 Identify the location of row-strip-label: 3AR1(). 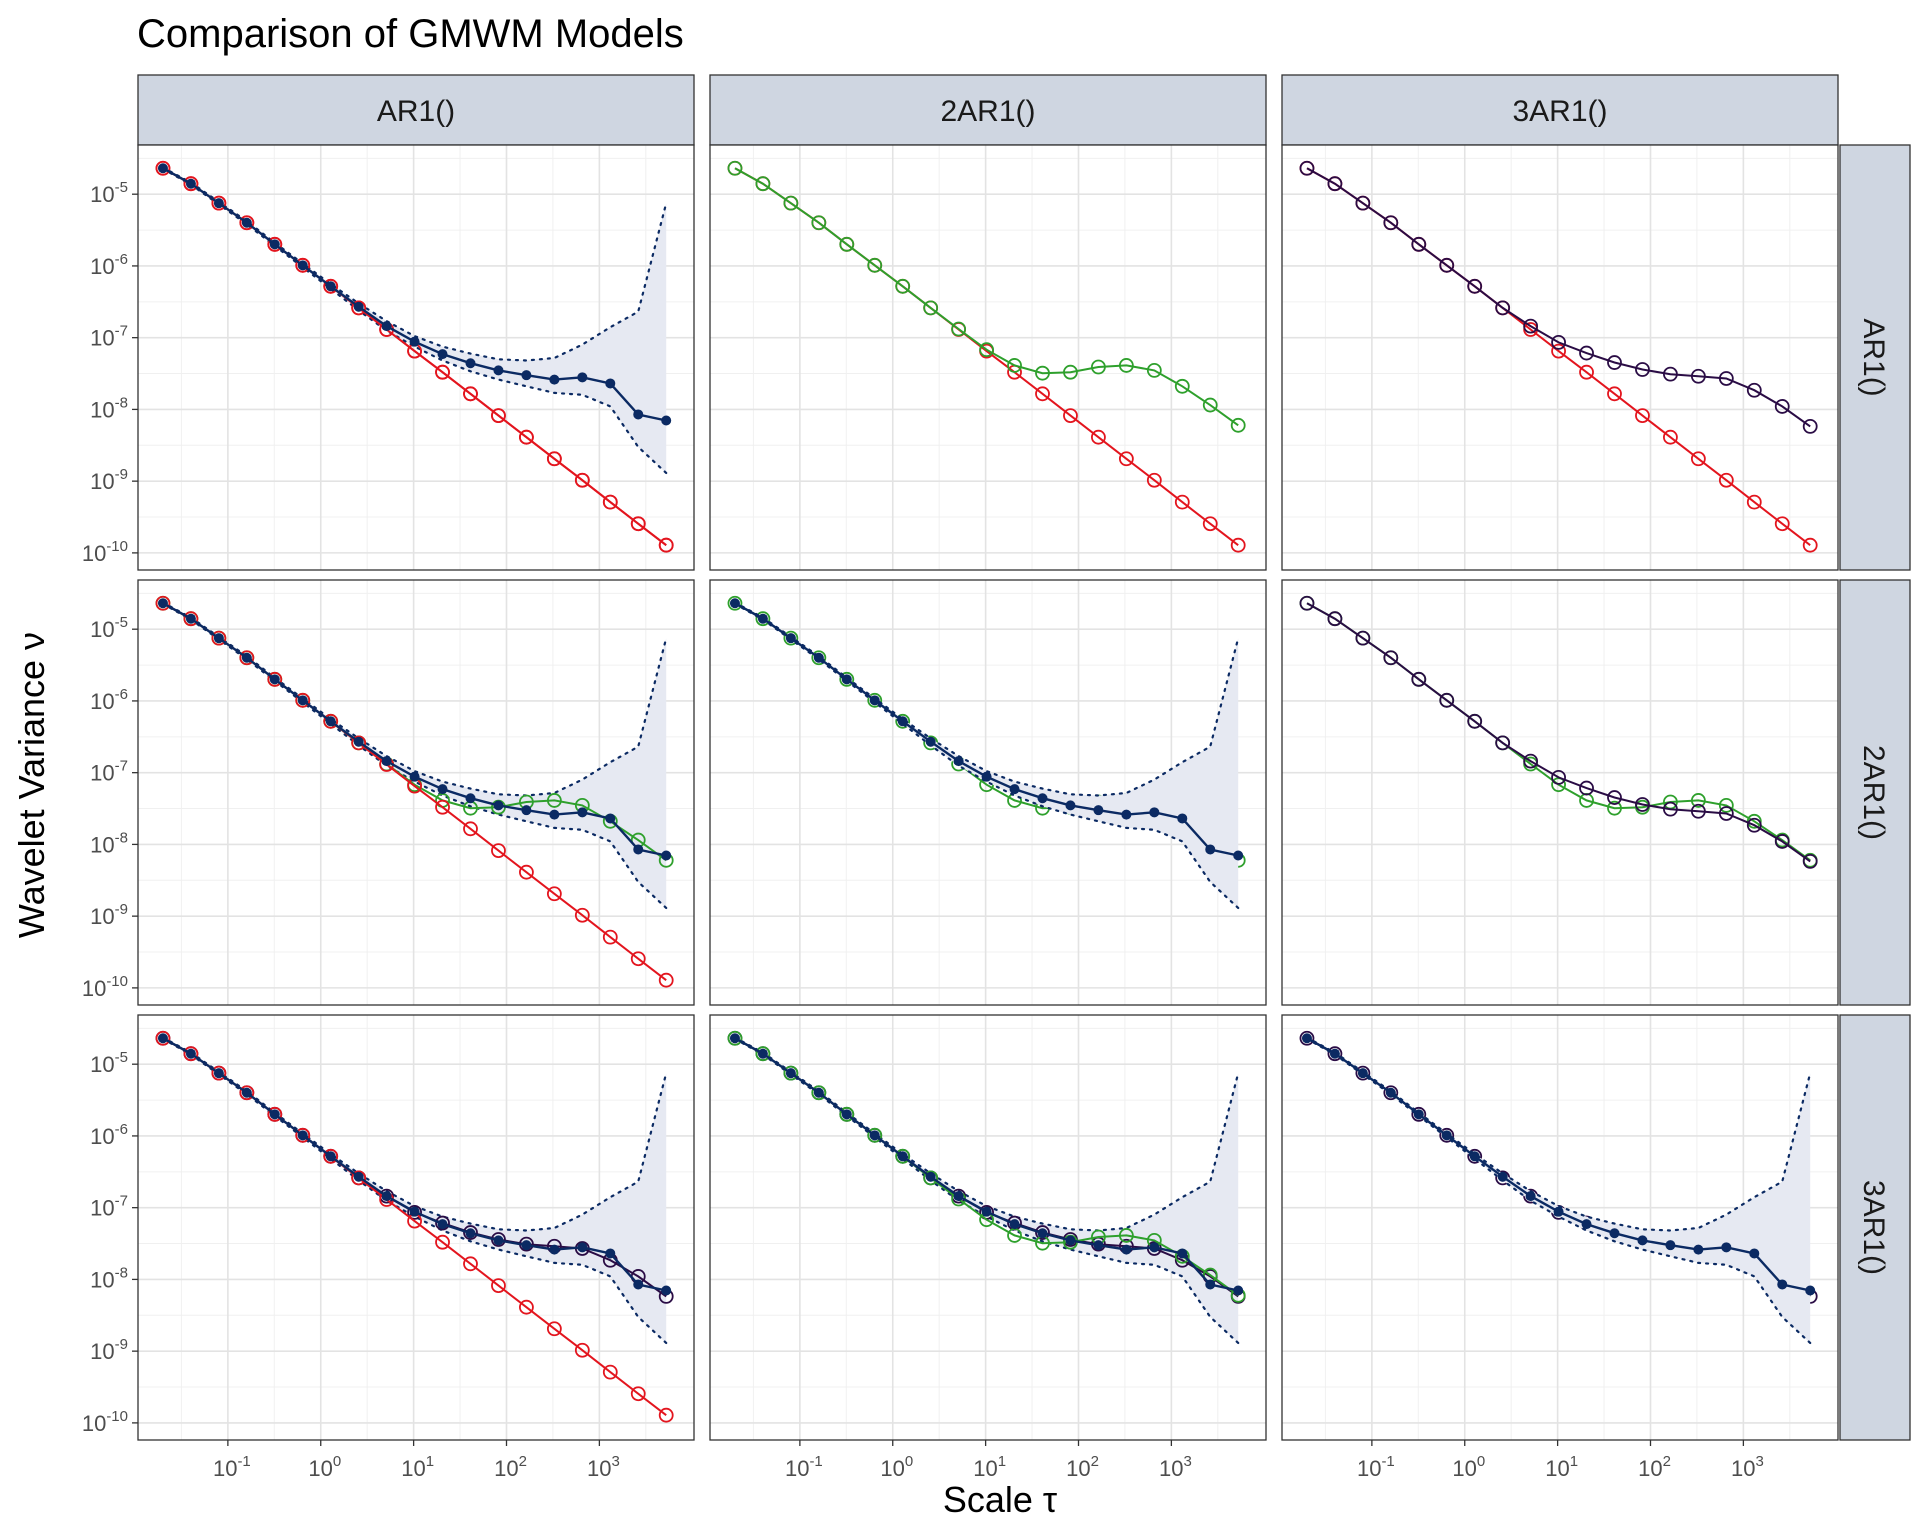
(1873, 1227).